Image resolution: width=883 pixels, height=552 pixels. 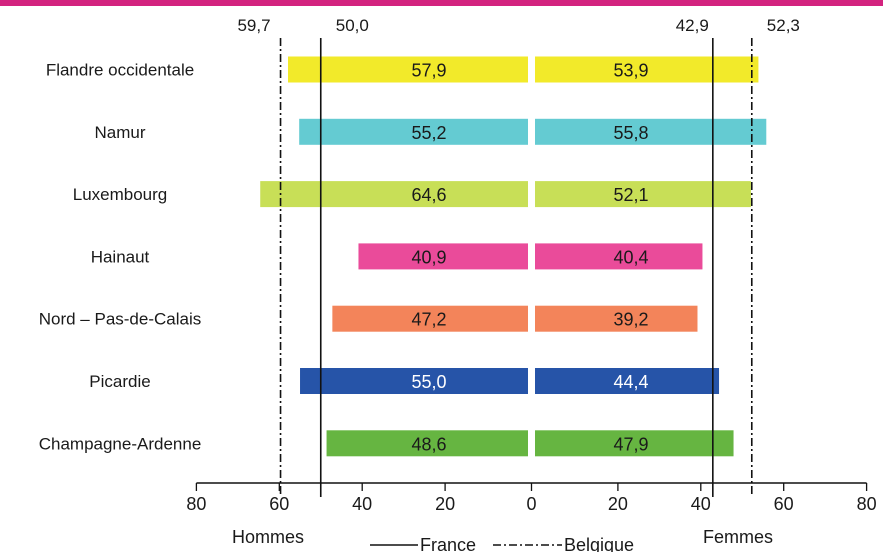 I want to click on data-label-hommes: 55,0, so click(x=428, y=382).